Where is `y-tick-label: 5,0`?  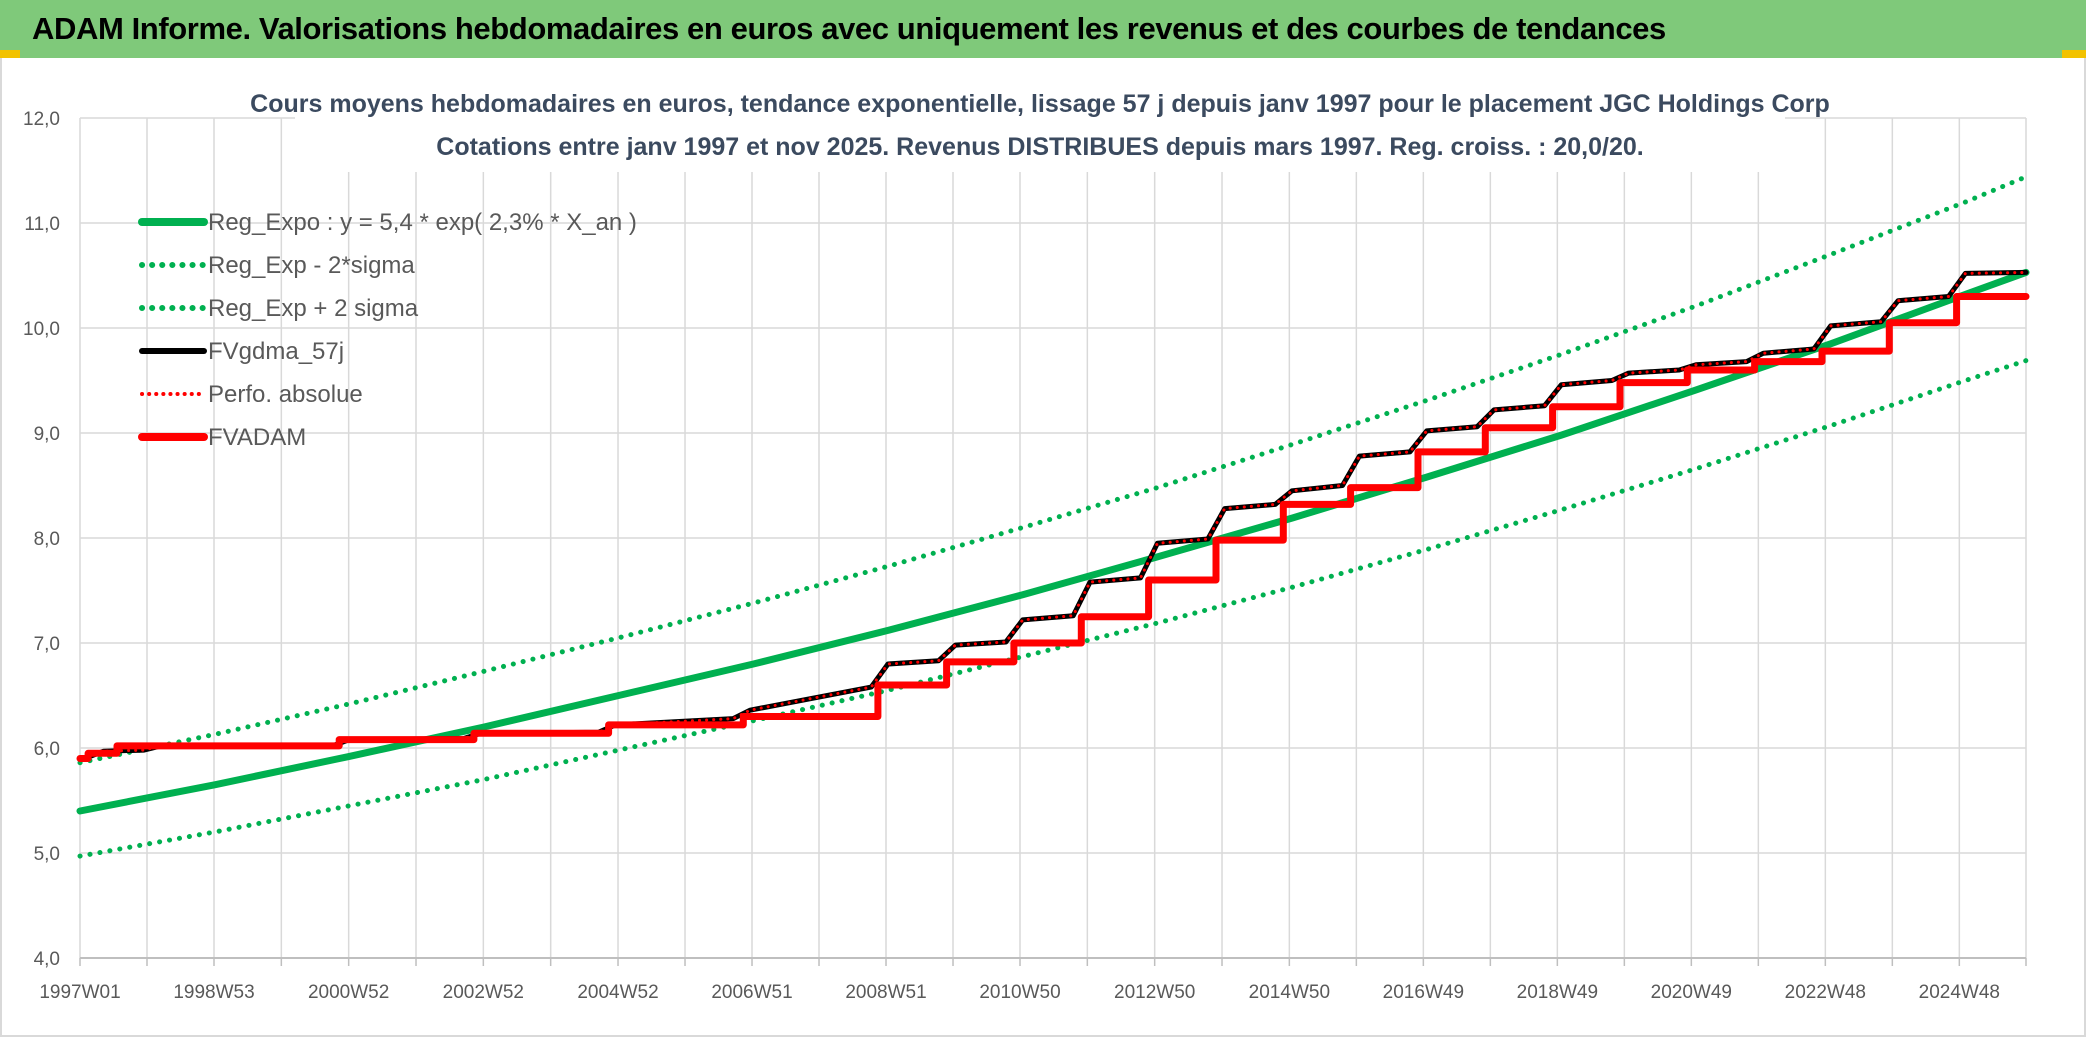 y-tick-label: 5,0 is located at coordinates (47, 854).